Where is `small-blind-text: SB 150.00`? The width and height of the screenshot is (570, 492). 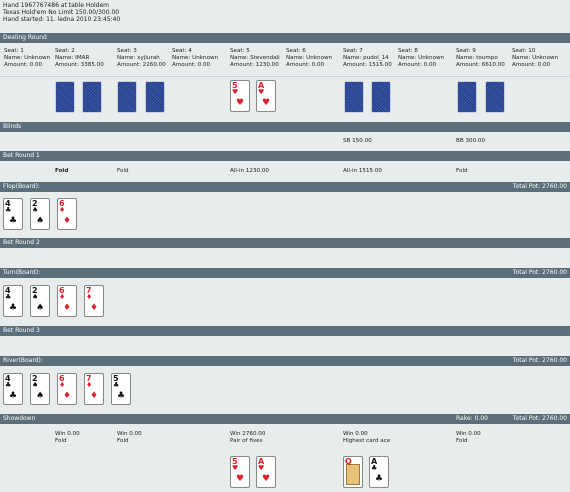
small-blind-text: SB 150.00 is located at coordinates (357, 141).